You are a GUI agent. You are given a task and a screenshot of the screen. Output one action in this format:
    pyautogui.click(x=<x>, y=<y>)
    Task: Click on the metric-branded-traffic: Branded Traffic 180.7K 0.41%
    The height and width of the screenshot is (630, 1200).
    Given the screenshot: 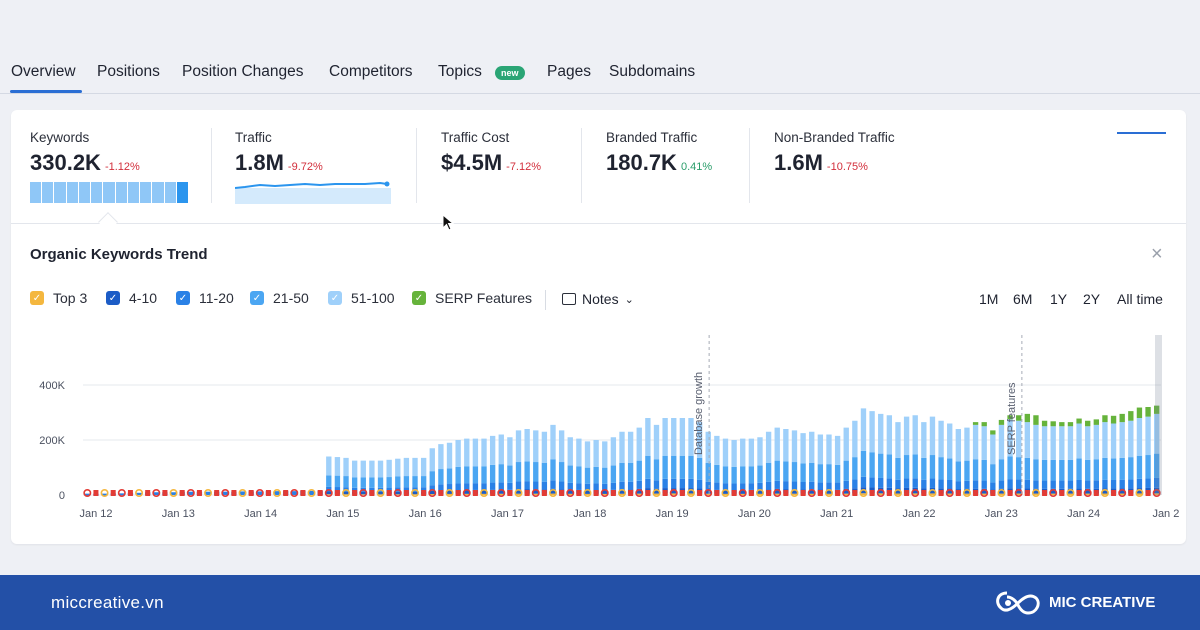 What is the action you would take?
    pyautogui.click(x=659, y=153)
    